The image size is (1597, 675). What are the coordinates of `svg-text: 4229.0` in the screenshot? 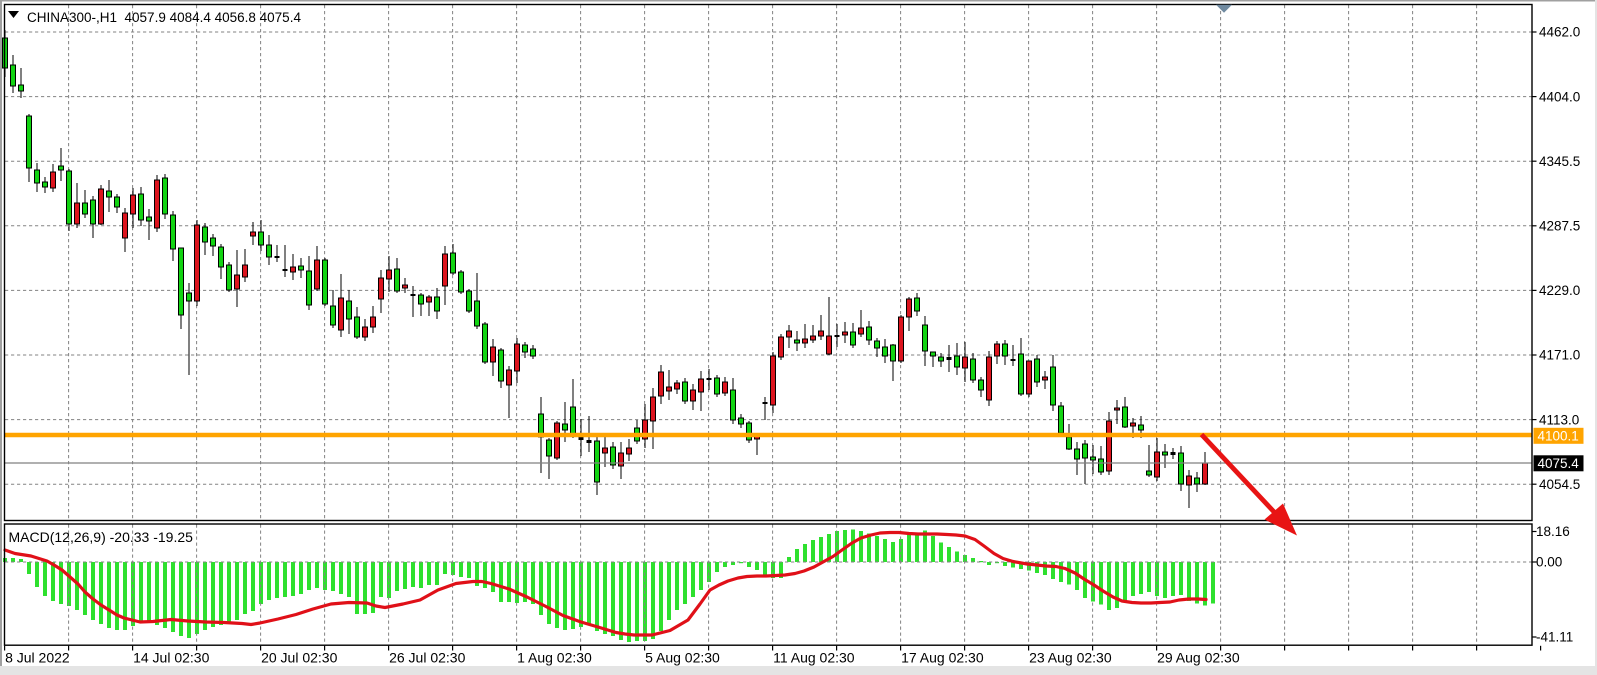 It's located at (1559, 290).